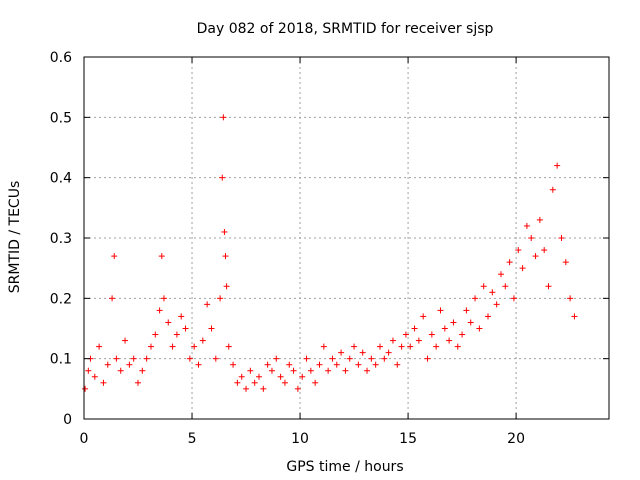  What do you see at coordinates (84, 439) in the screenshot?
I see `x-tick-label: 0` at bounding box center [84, 439].